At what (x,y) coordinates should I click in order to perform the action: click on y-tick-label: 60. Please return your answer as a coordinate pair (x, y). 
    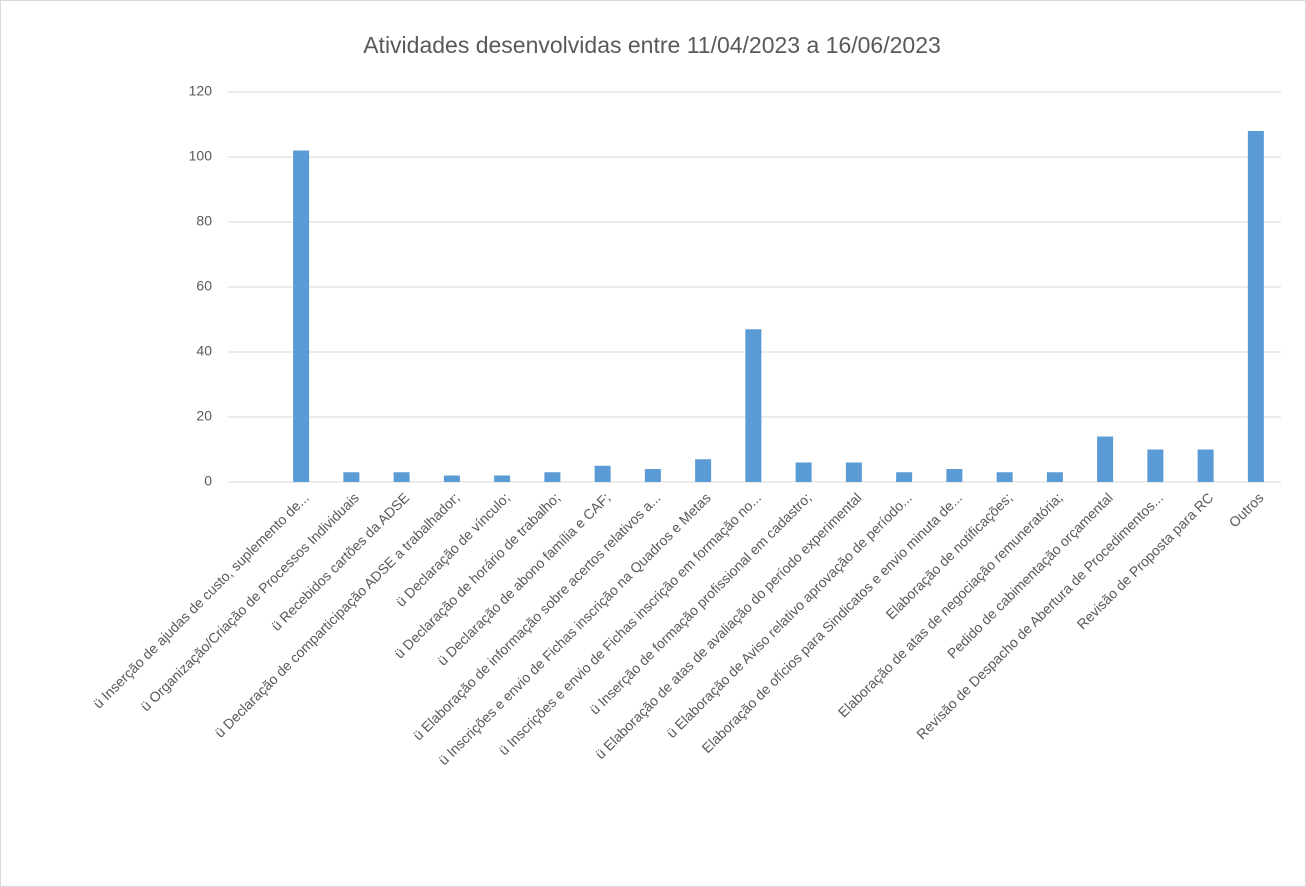
    Looking at the image, I should click on (204, 286).